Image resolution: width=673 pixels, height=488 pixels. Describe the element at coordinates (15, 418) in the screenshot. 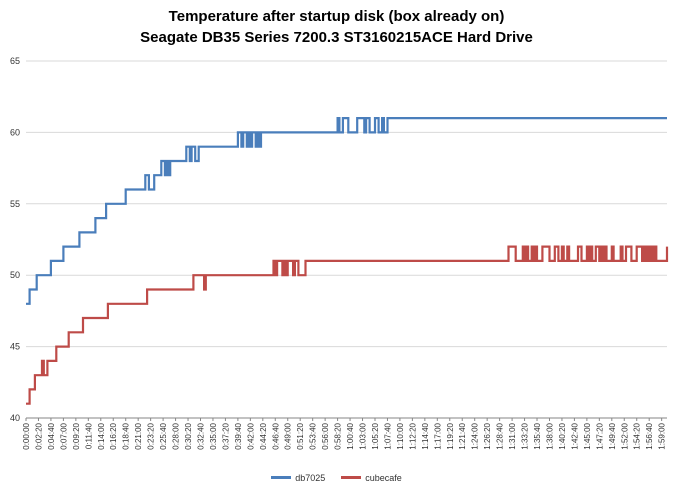

I see `y-tick-label: 40` at that location.